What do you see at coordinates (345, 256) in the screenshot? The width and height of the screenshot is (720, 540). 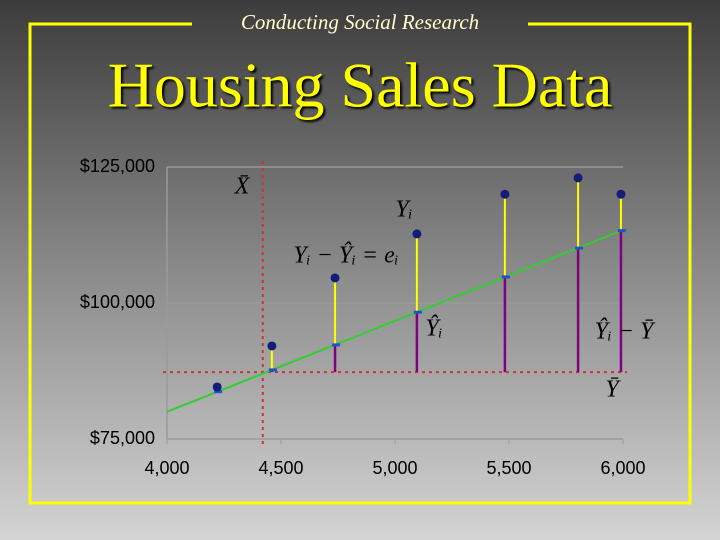 I see `annotation: Yᵢ − Ŷᵢ = eᵢ` at bounding box center [345, 256].